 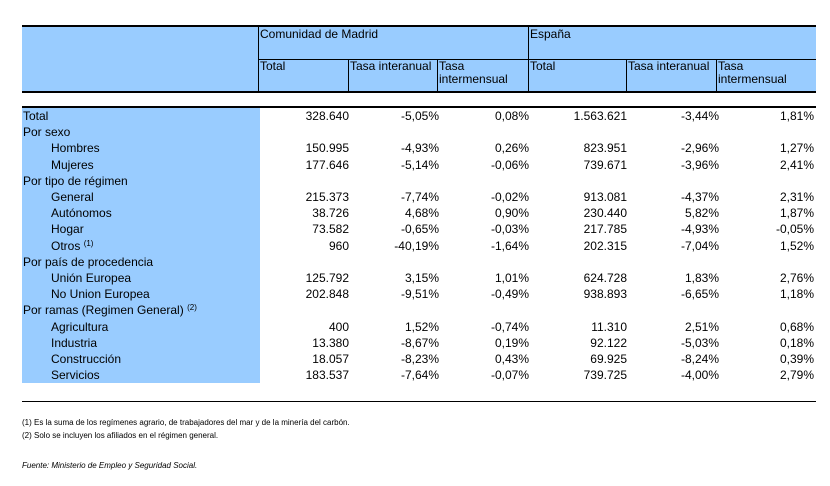 What do you see at coordinates (796, 342) in the screenshot?
I see `cell-value: 0,18%` at bounding box center [796, 342].